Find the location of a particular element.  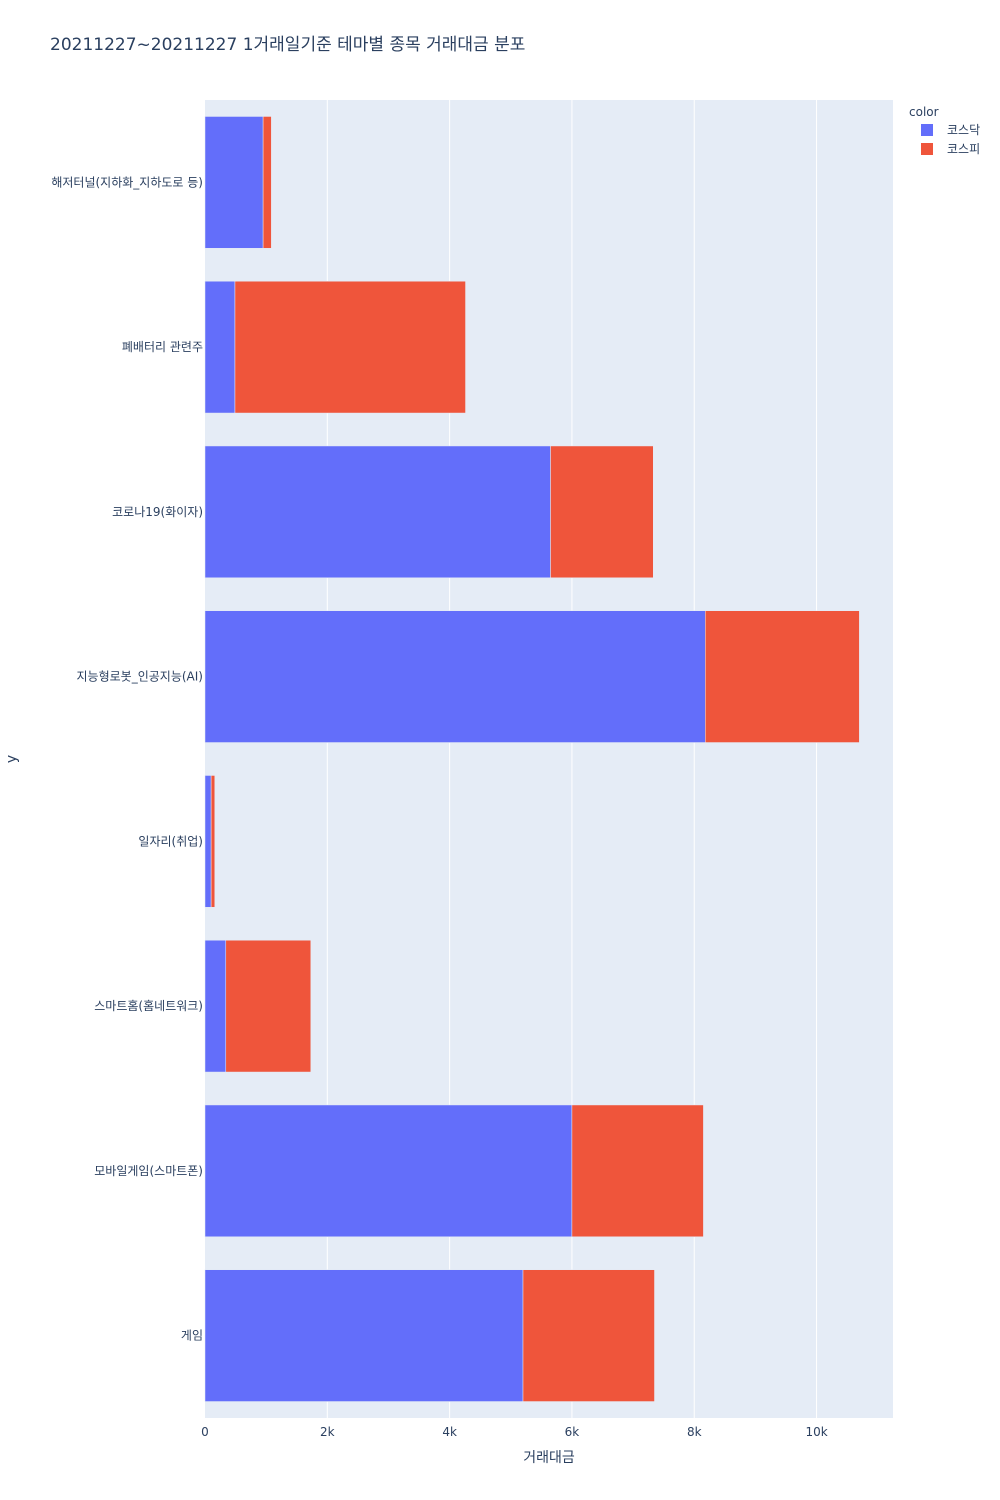

x-tick-label: 6k is located at coordinates (572, 1432).